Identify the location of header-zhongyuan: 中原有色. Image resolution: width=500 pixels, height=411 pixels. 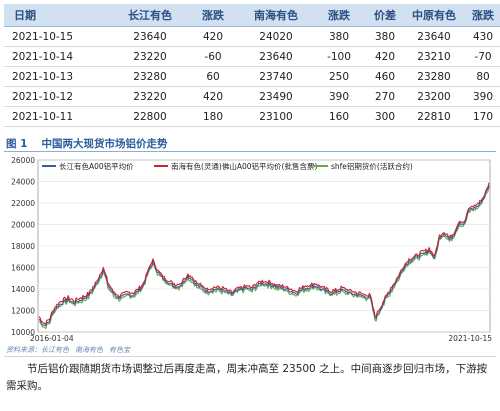
(434, 15).